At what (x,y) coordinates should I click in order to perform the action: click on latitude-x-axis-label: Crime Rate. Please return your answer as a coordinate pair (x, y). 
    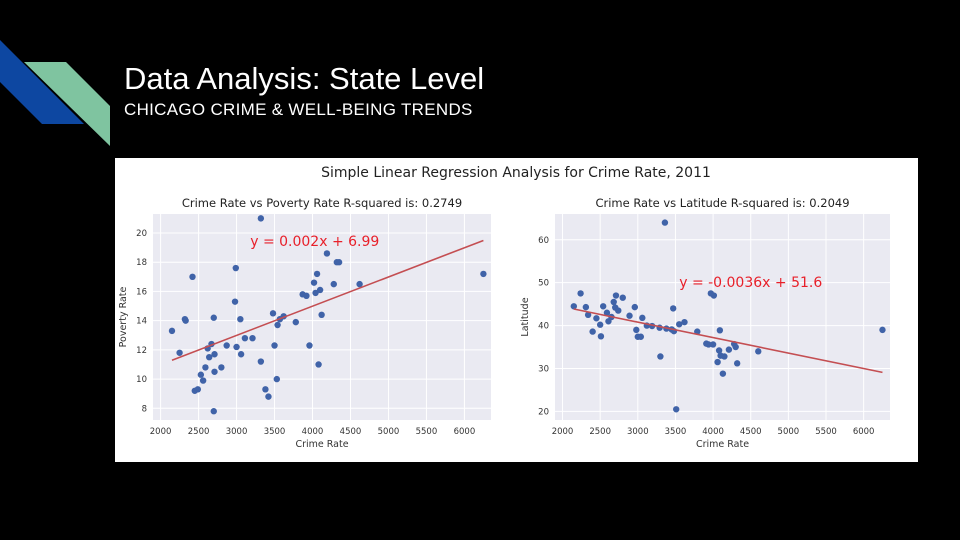
    Looking at the image, I should click on (722, 444).